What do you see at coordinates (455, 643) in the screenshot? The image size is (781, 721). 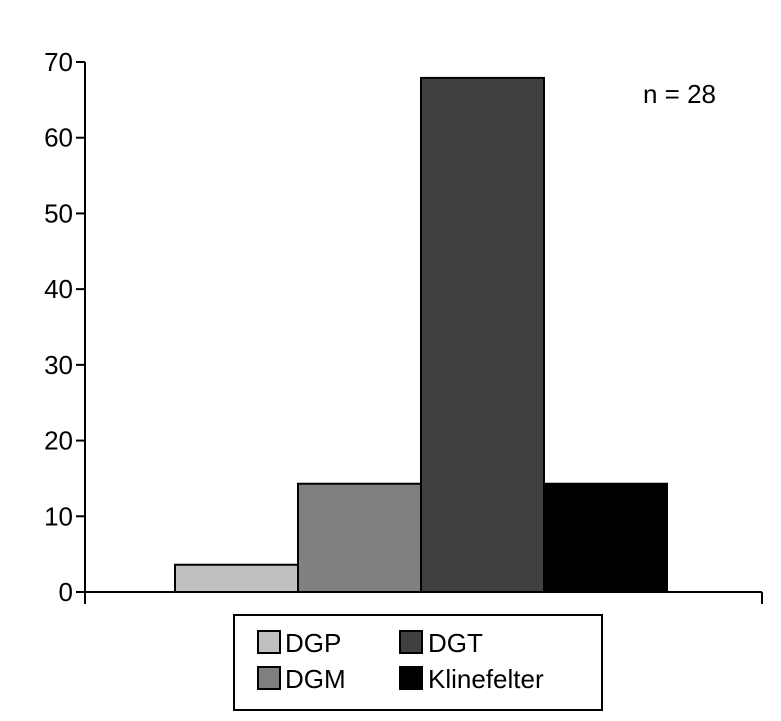 I see `legend-label-dgt: DGT` at bounding box center [455, 643].